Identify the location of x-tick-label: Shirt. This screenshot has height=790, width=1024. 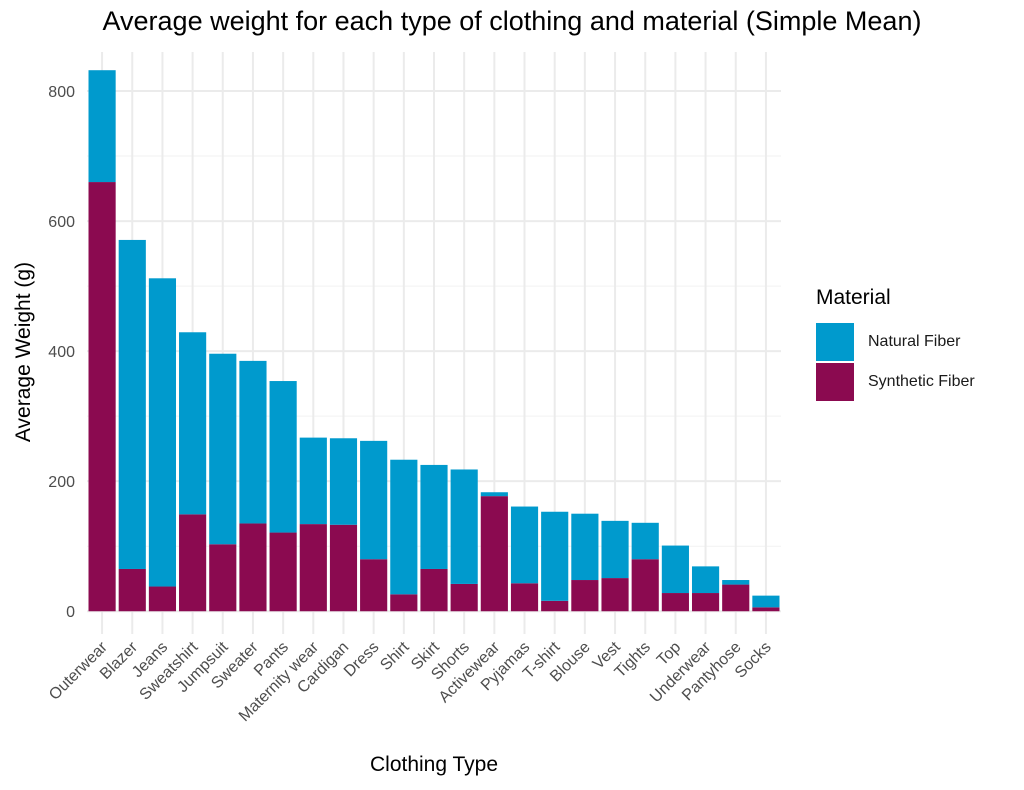
(395, 656).